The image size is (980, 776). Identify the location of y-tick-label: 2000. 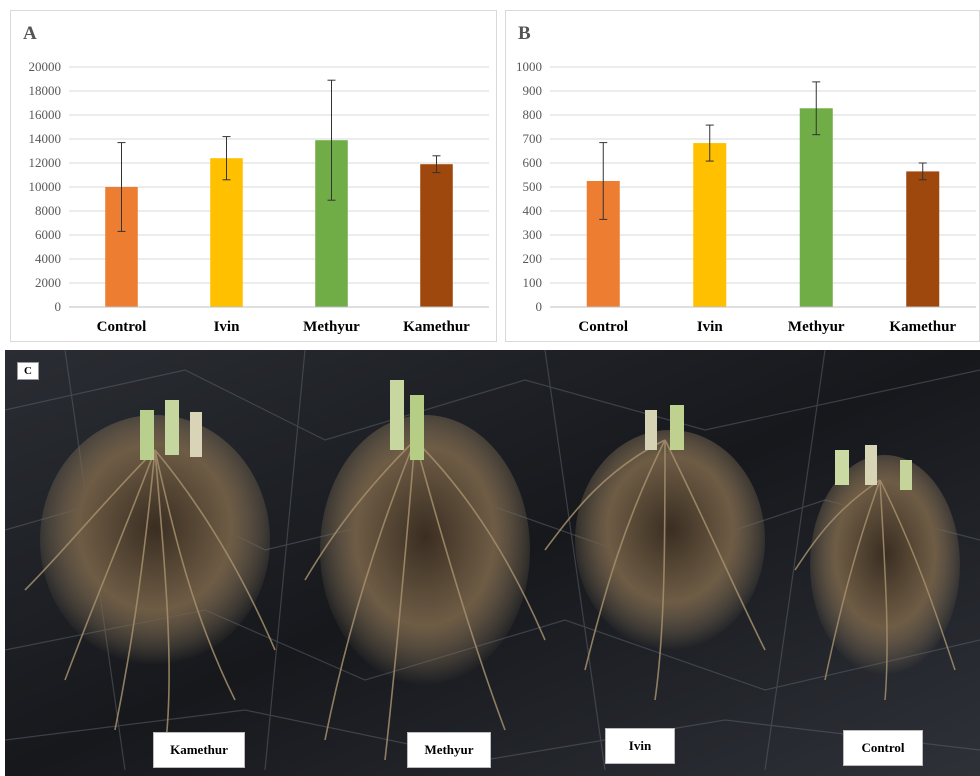
(48, 282).